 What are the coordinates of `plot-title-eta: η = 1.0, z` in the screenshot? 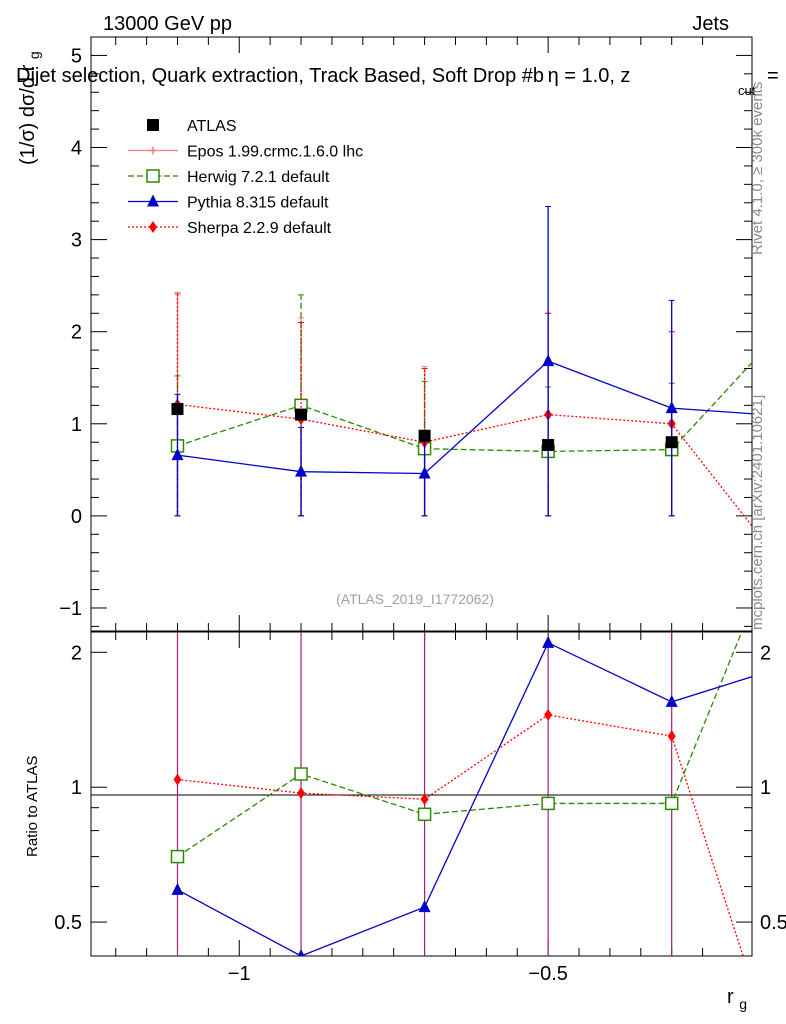 It's located at (589, 76).